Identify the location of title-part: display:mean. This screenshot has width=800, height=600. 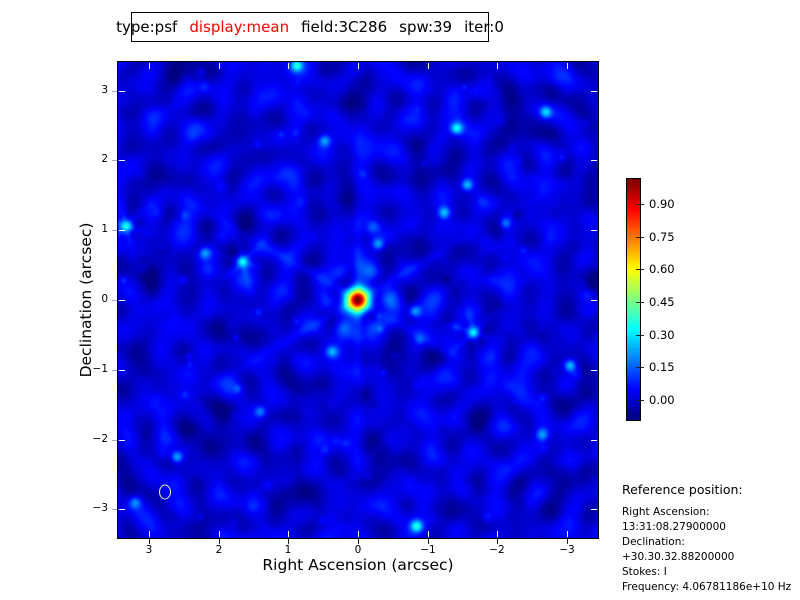
(239, 27).